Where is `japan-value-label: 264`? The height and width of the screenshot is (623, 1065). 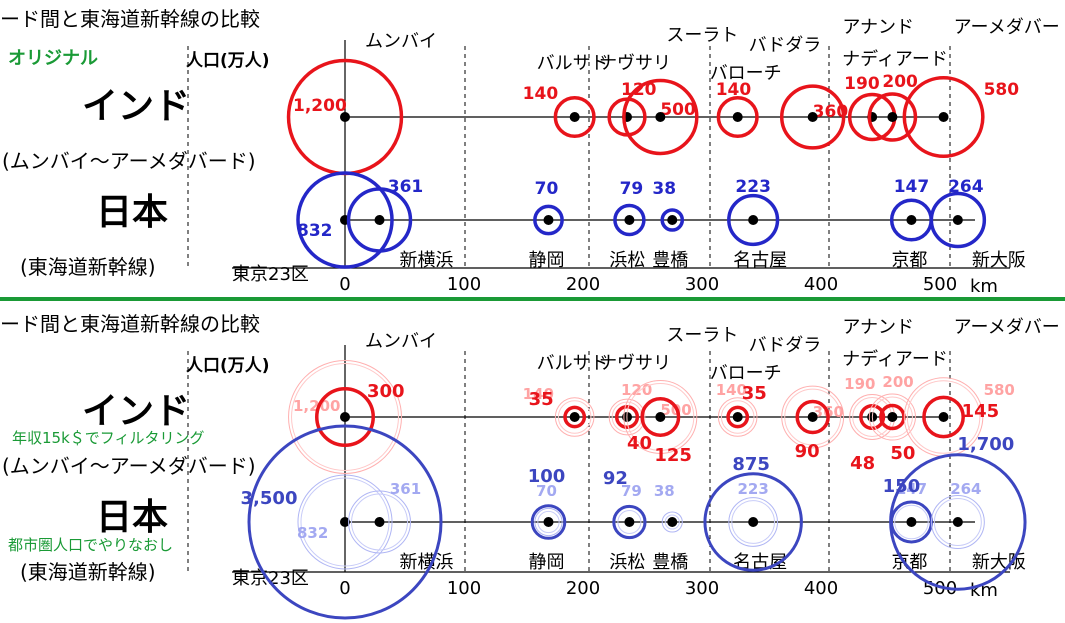 japan-value-label: 264 is located at coordinates (966, 187).